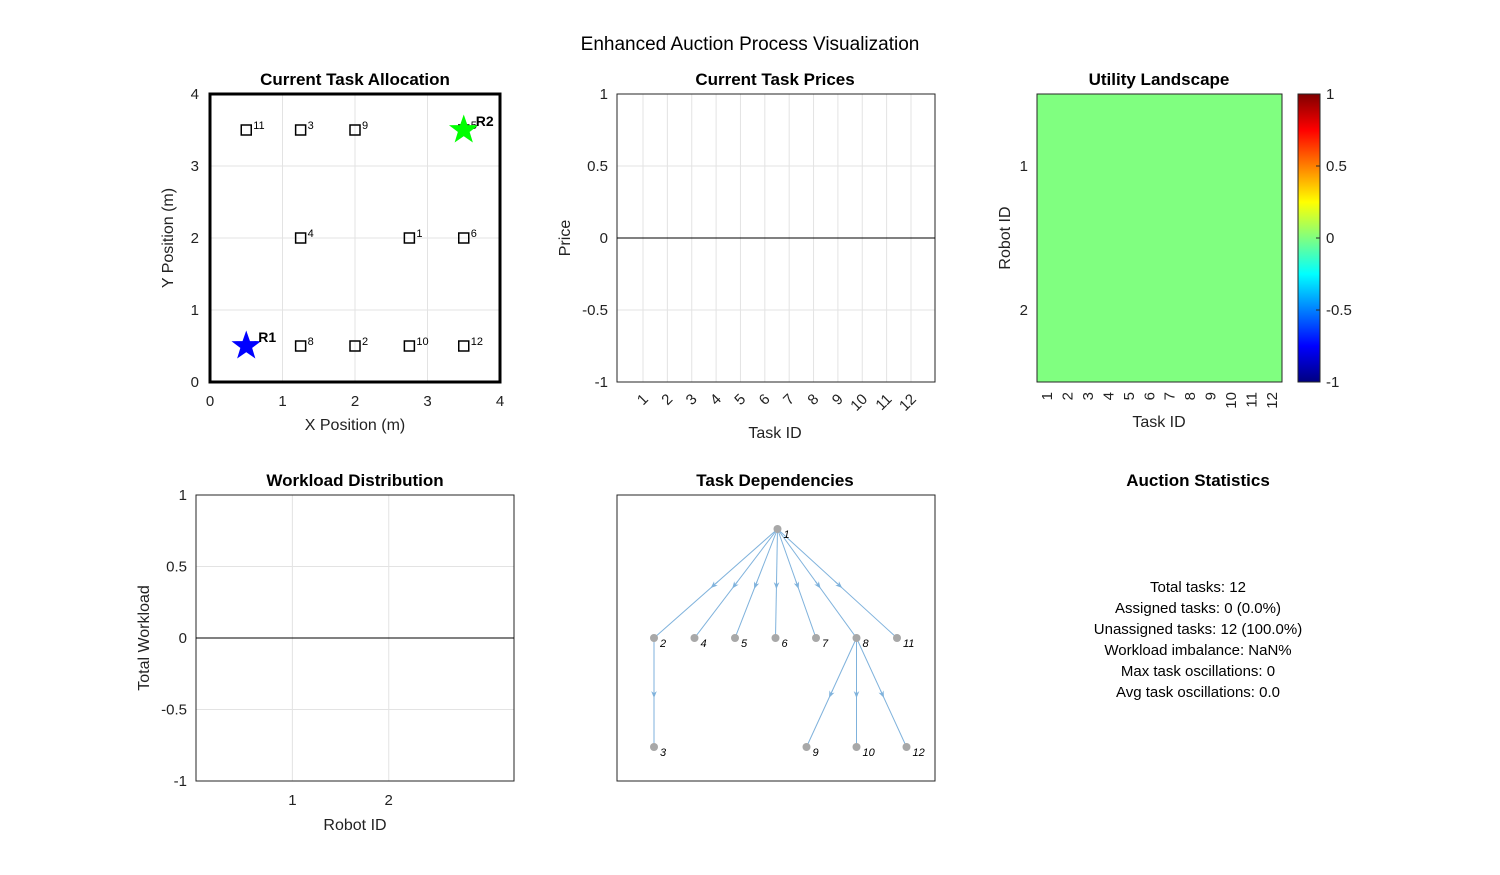  What do you see at coordinates (774, 79) in the screenshot?
I see `prices-title: Current Task Prices` at bounding box center [774, 79].